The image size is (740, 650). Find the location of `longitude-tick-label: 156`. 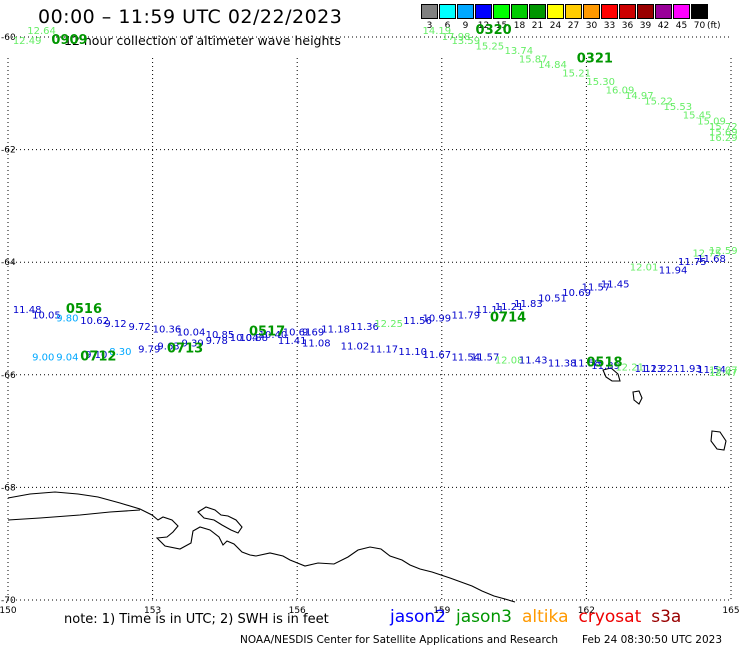

longitude-tick-label: 156 is located at coordinates (297, 611).